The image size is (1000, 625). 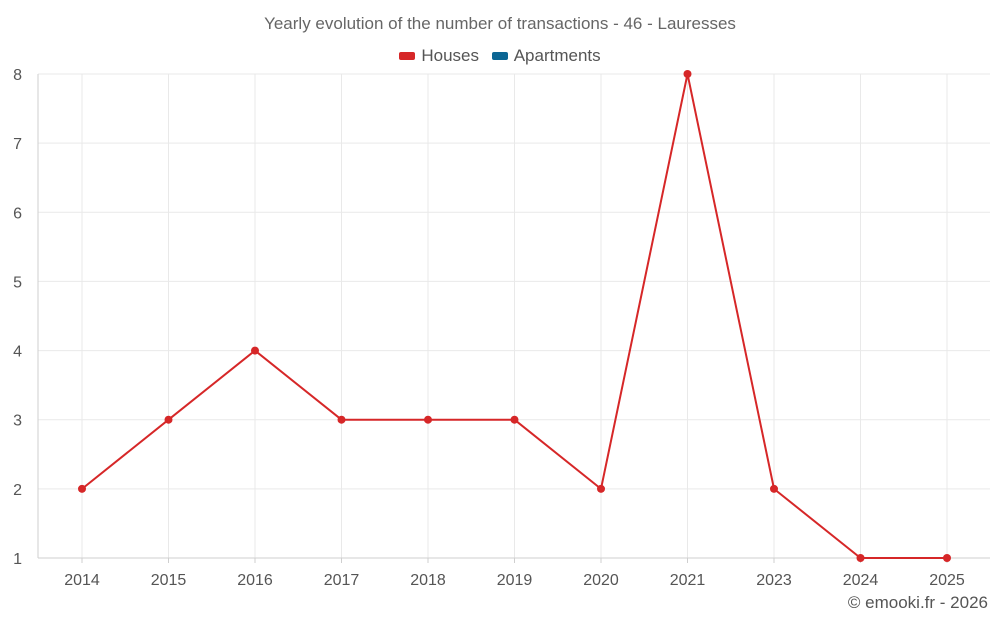 I want to click on copyright-footer: © emooki.fr - 2026, so click(x=917, y=602).